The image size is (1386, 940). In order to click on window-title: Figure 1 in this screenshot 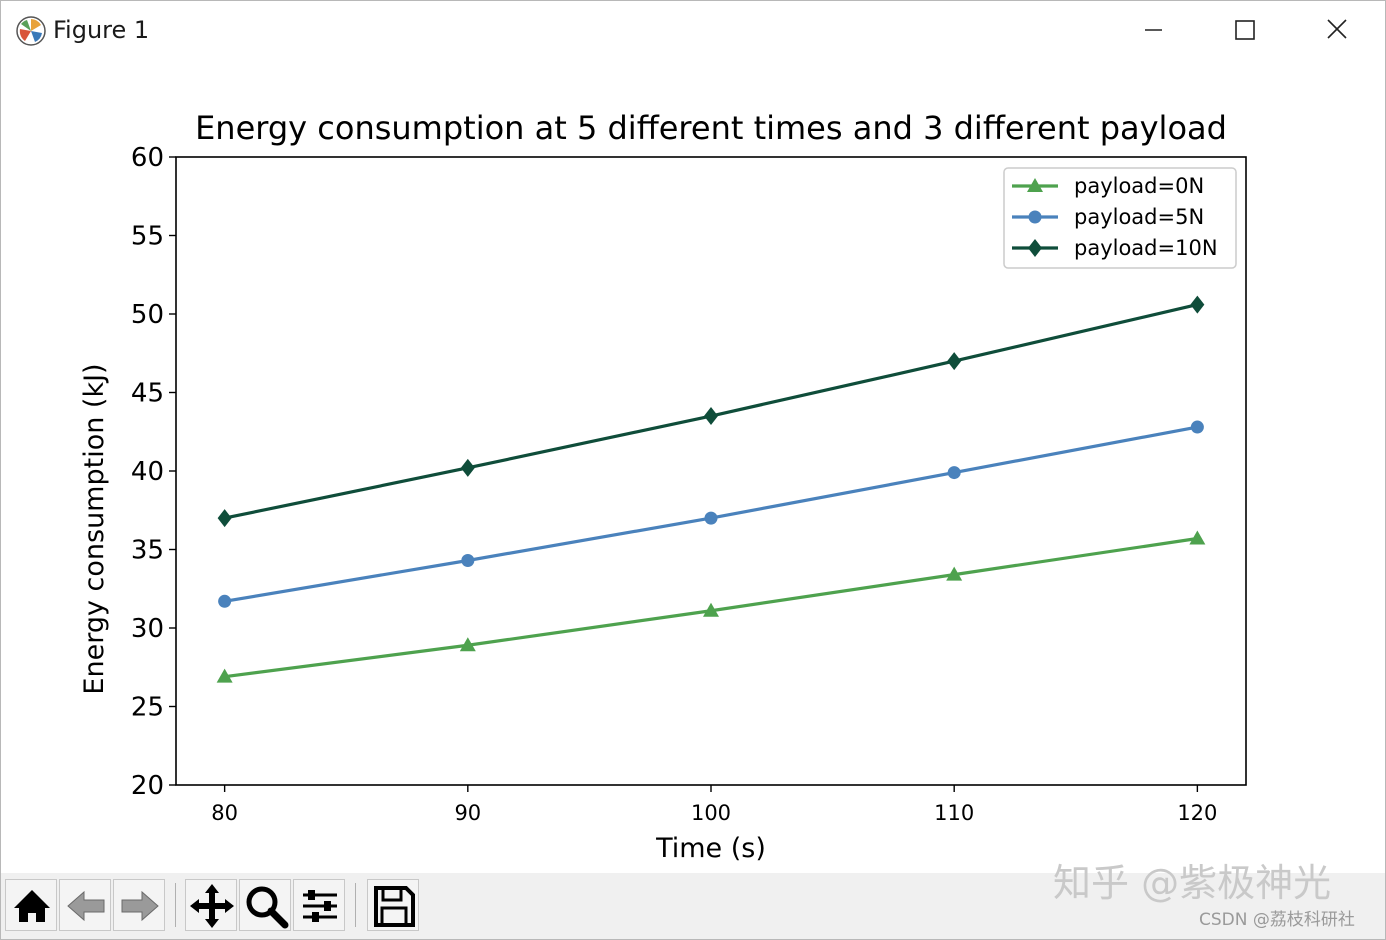, I will do `click(101, 30)`.